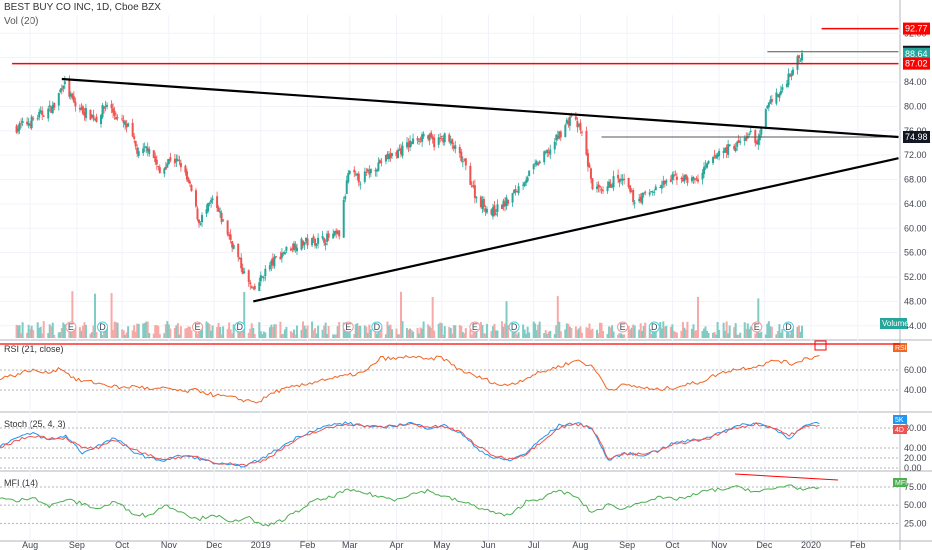 The image size is (932, 550). I want to click on stoch-d-label: 4D, so click(899, 430).